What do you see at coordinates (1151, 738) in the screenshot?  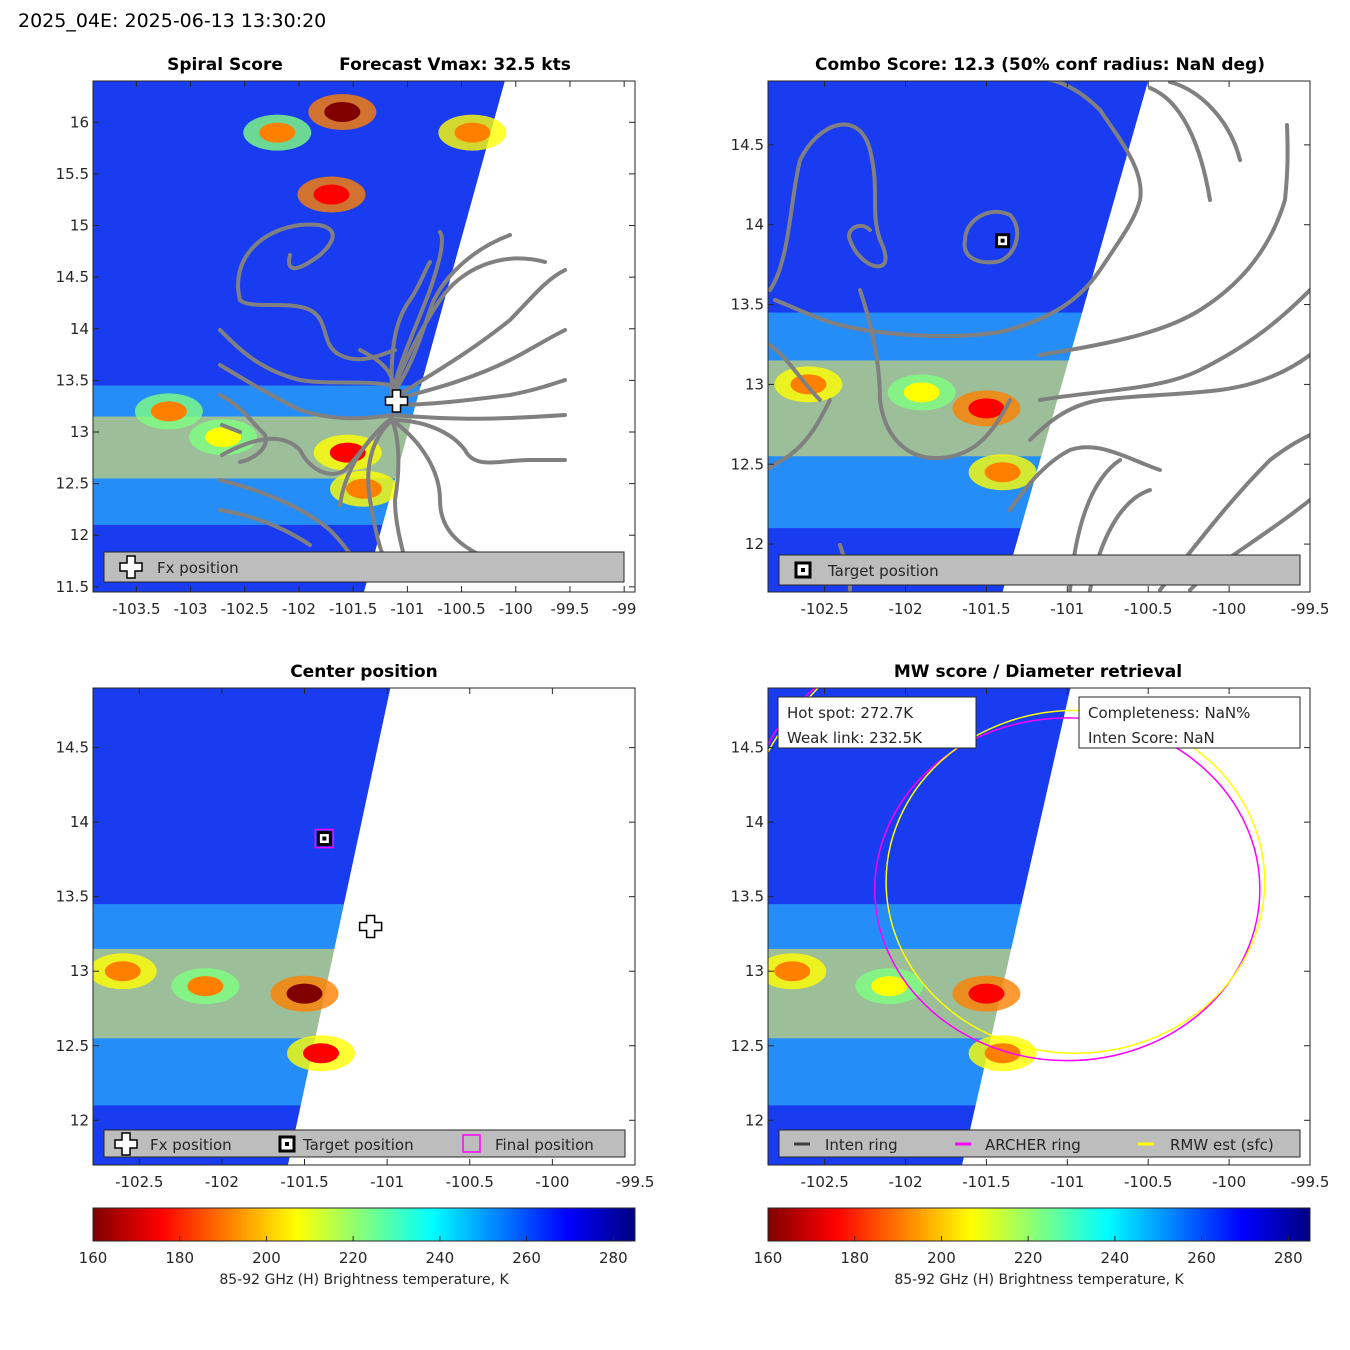 I see `inten-score-text: Inten Score: NaN` at bounding box center [1151, 738].